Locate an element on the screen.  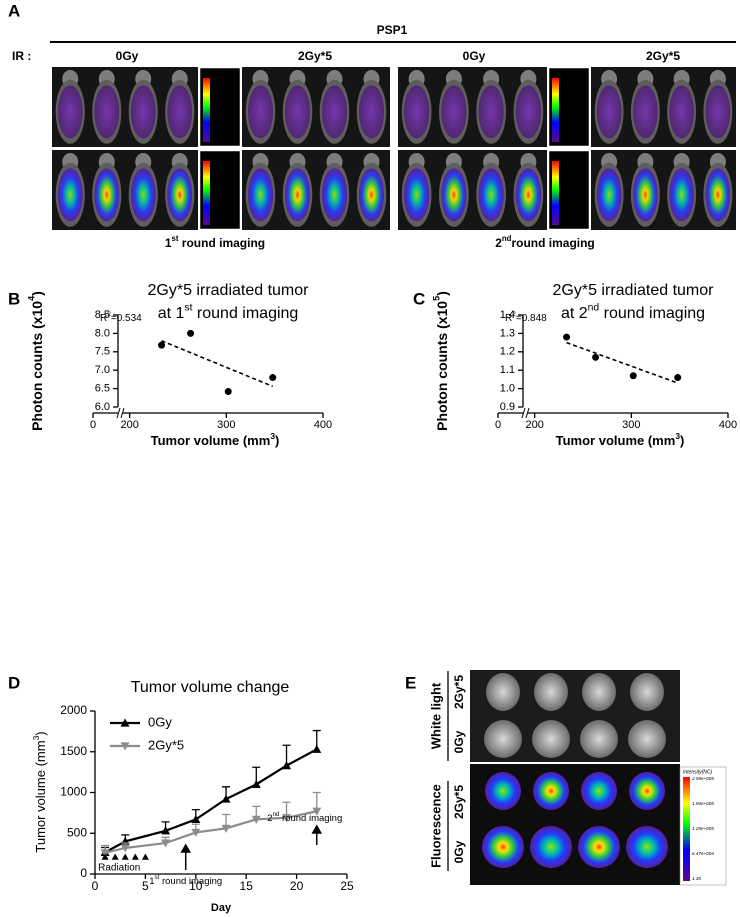
x-tick-label: 200 is located at coordinates (129, 425).